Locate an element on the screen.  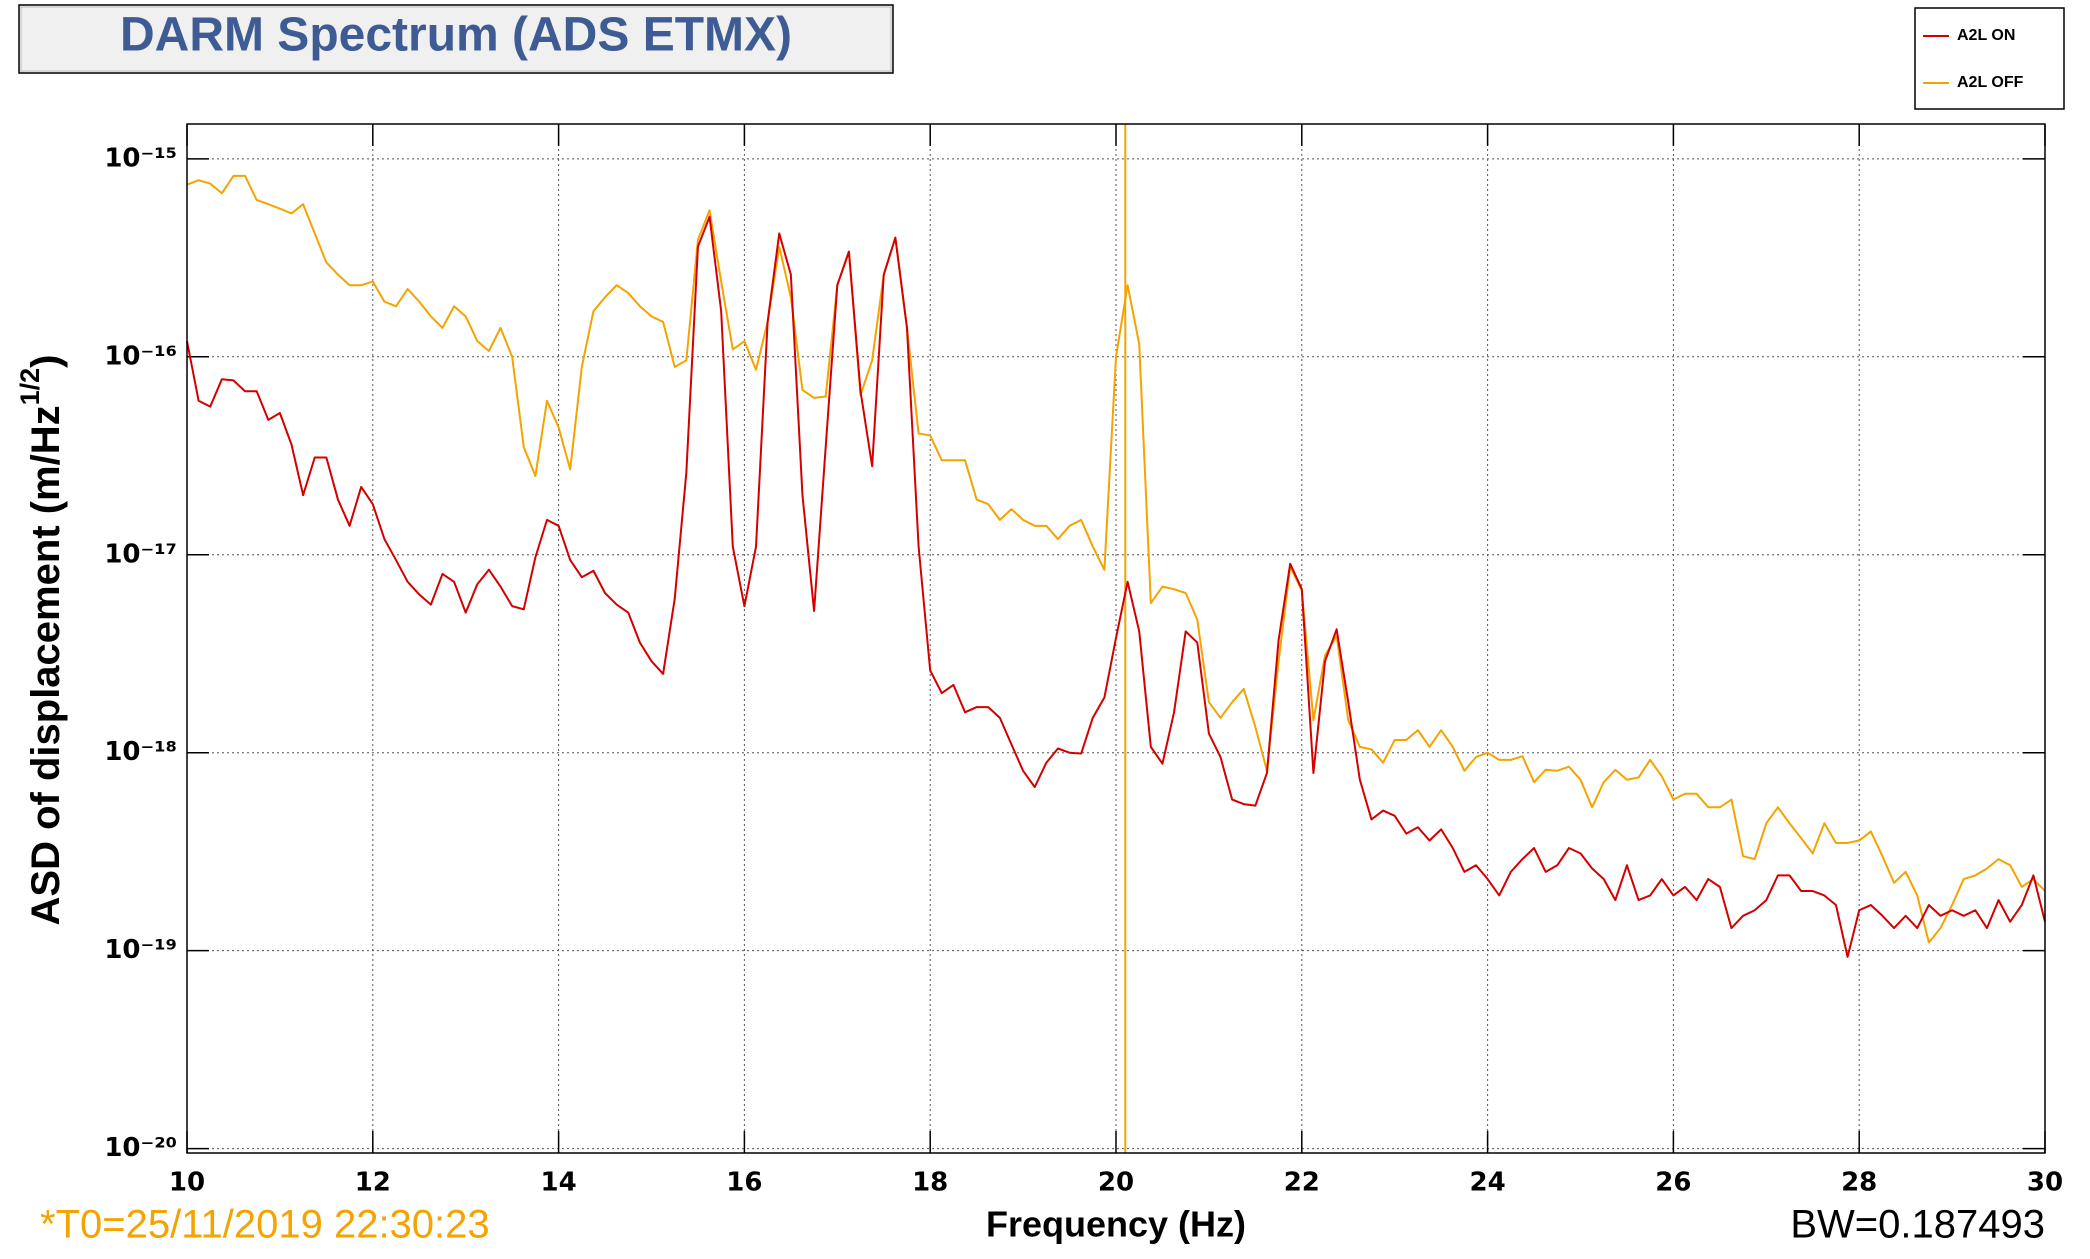
x-tick-label: 26 is located at coordinates (1673, 1183).